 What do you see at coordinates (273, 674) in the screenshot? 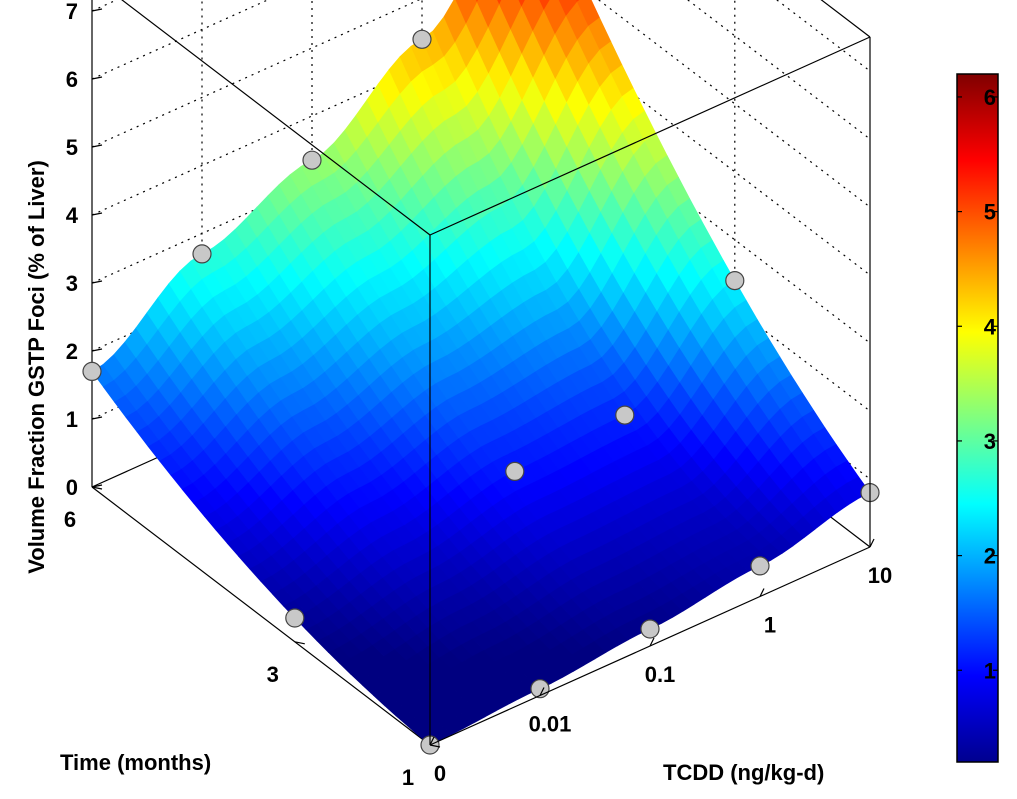
I see `y-tick-label: 3` at bounding box center [273, 674].